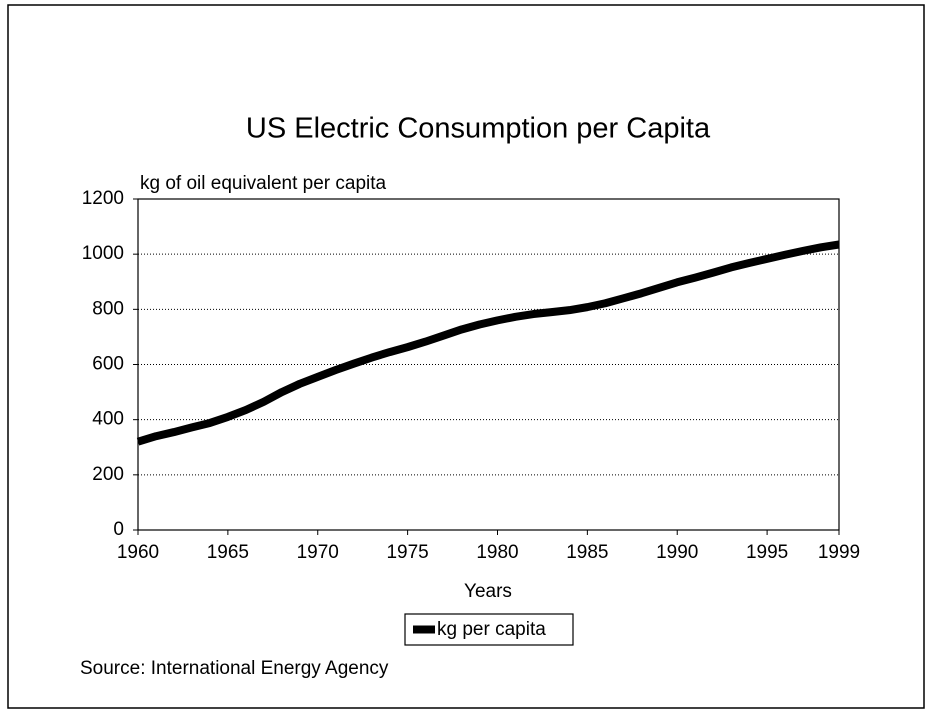 This screenshot has width=930, height=713. Describe the element at coordinates (839, 552) in the screenshot. I see `x-tick-label: 1999` at that location.